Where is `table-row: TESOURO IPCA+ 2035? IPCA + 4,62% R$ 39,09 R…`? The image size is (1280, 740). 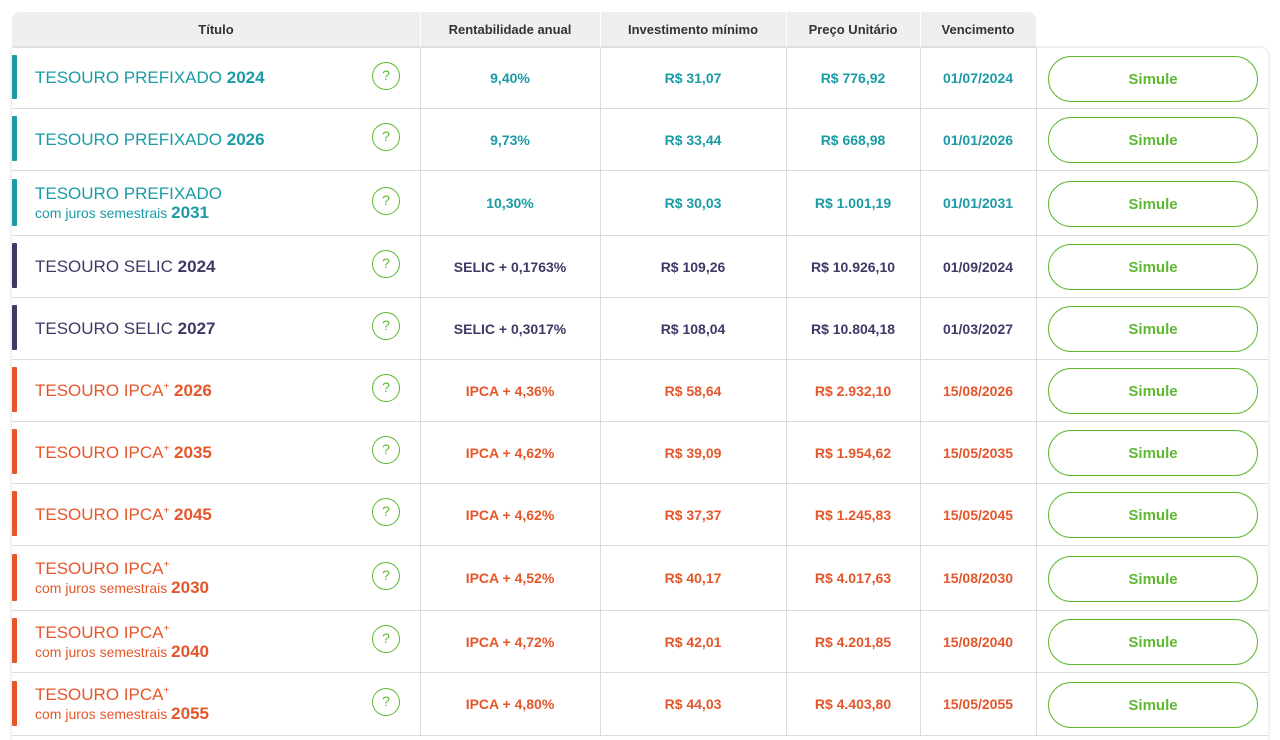
table-row: TESOURO IPCA+ 2035? IPCA + 4,62% R$ 39,09 R… is located at coordinates (640, 453).